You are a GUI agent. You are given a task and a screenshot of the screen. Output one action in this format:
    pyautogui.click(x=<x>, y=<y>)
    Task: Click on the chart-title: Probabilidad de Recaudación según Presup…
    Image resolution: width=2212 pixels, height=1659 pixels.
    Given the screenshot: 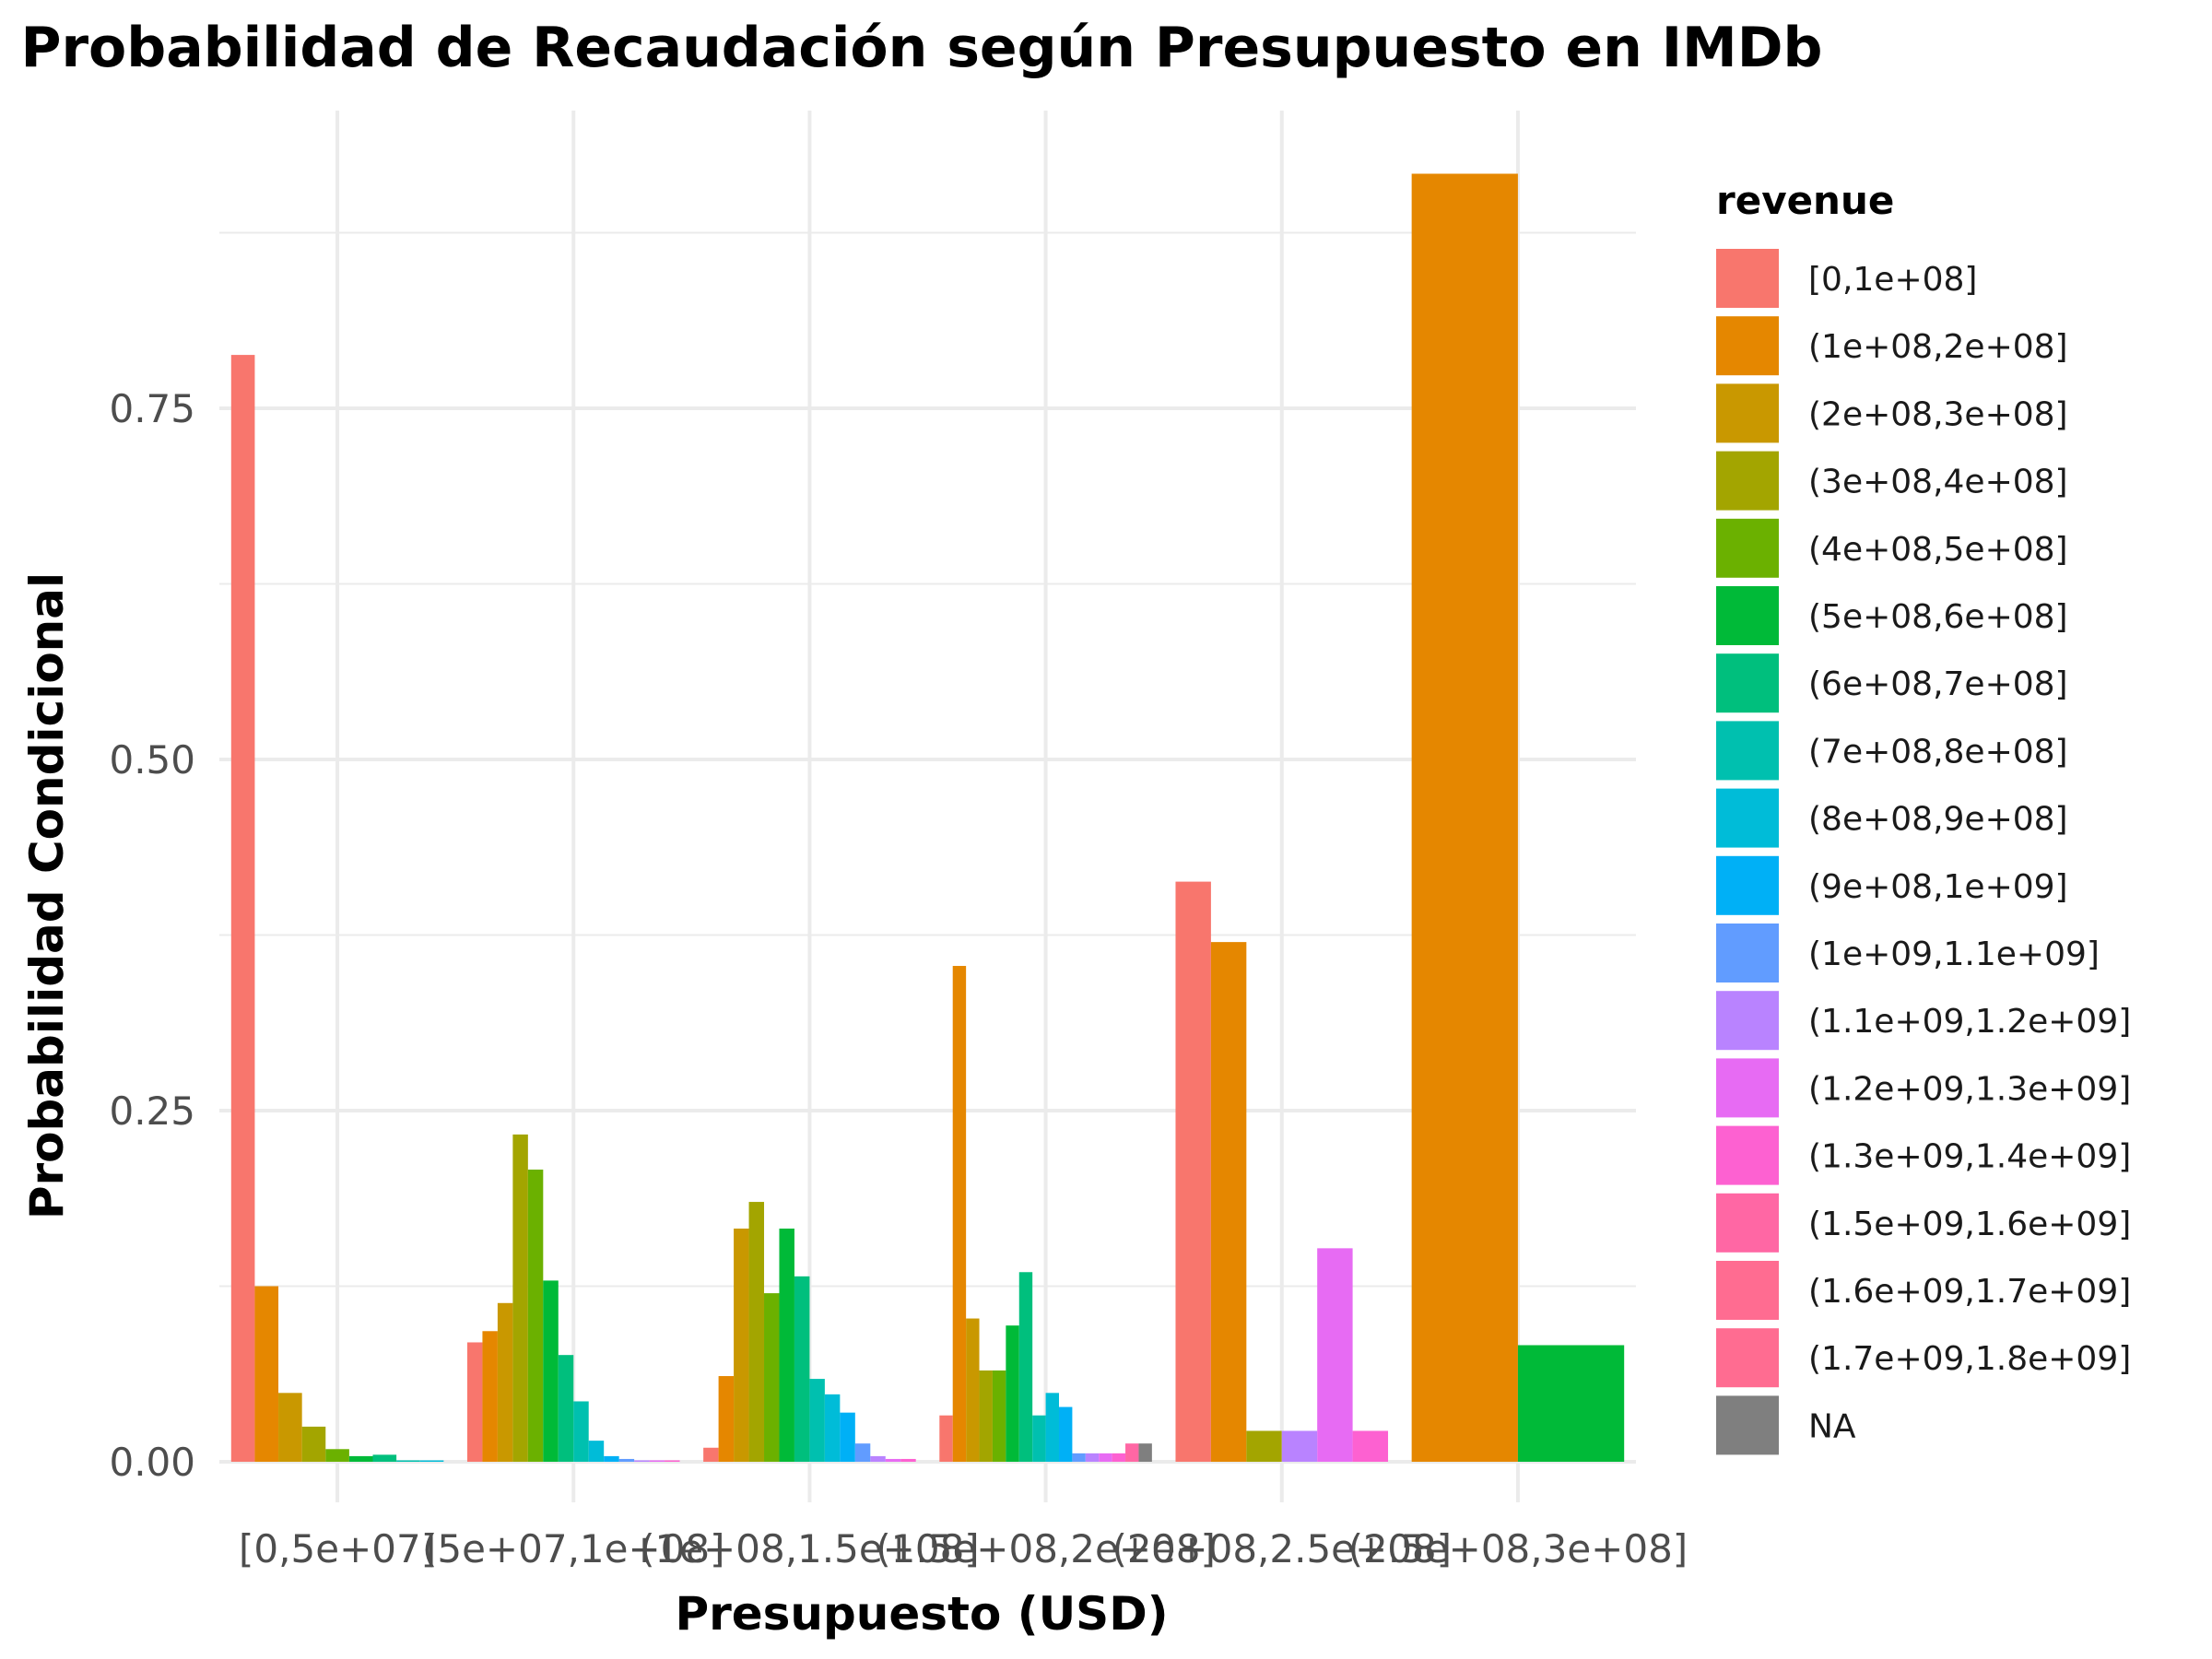 What is the action you would take?
    pyautogui.click(x=921, y=48)
    